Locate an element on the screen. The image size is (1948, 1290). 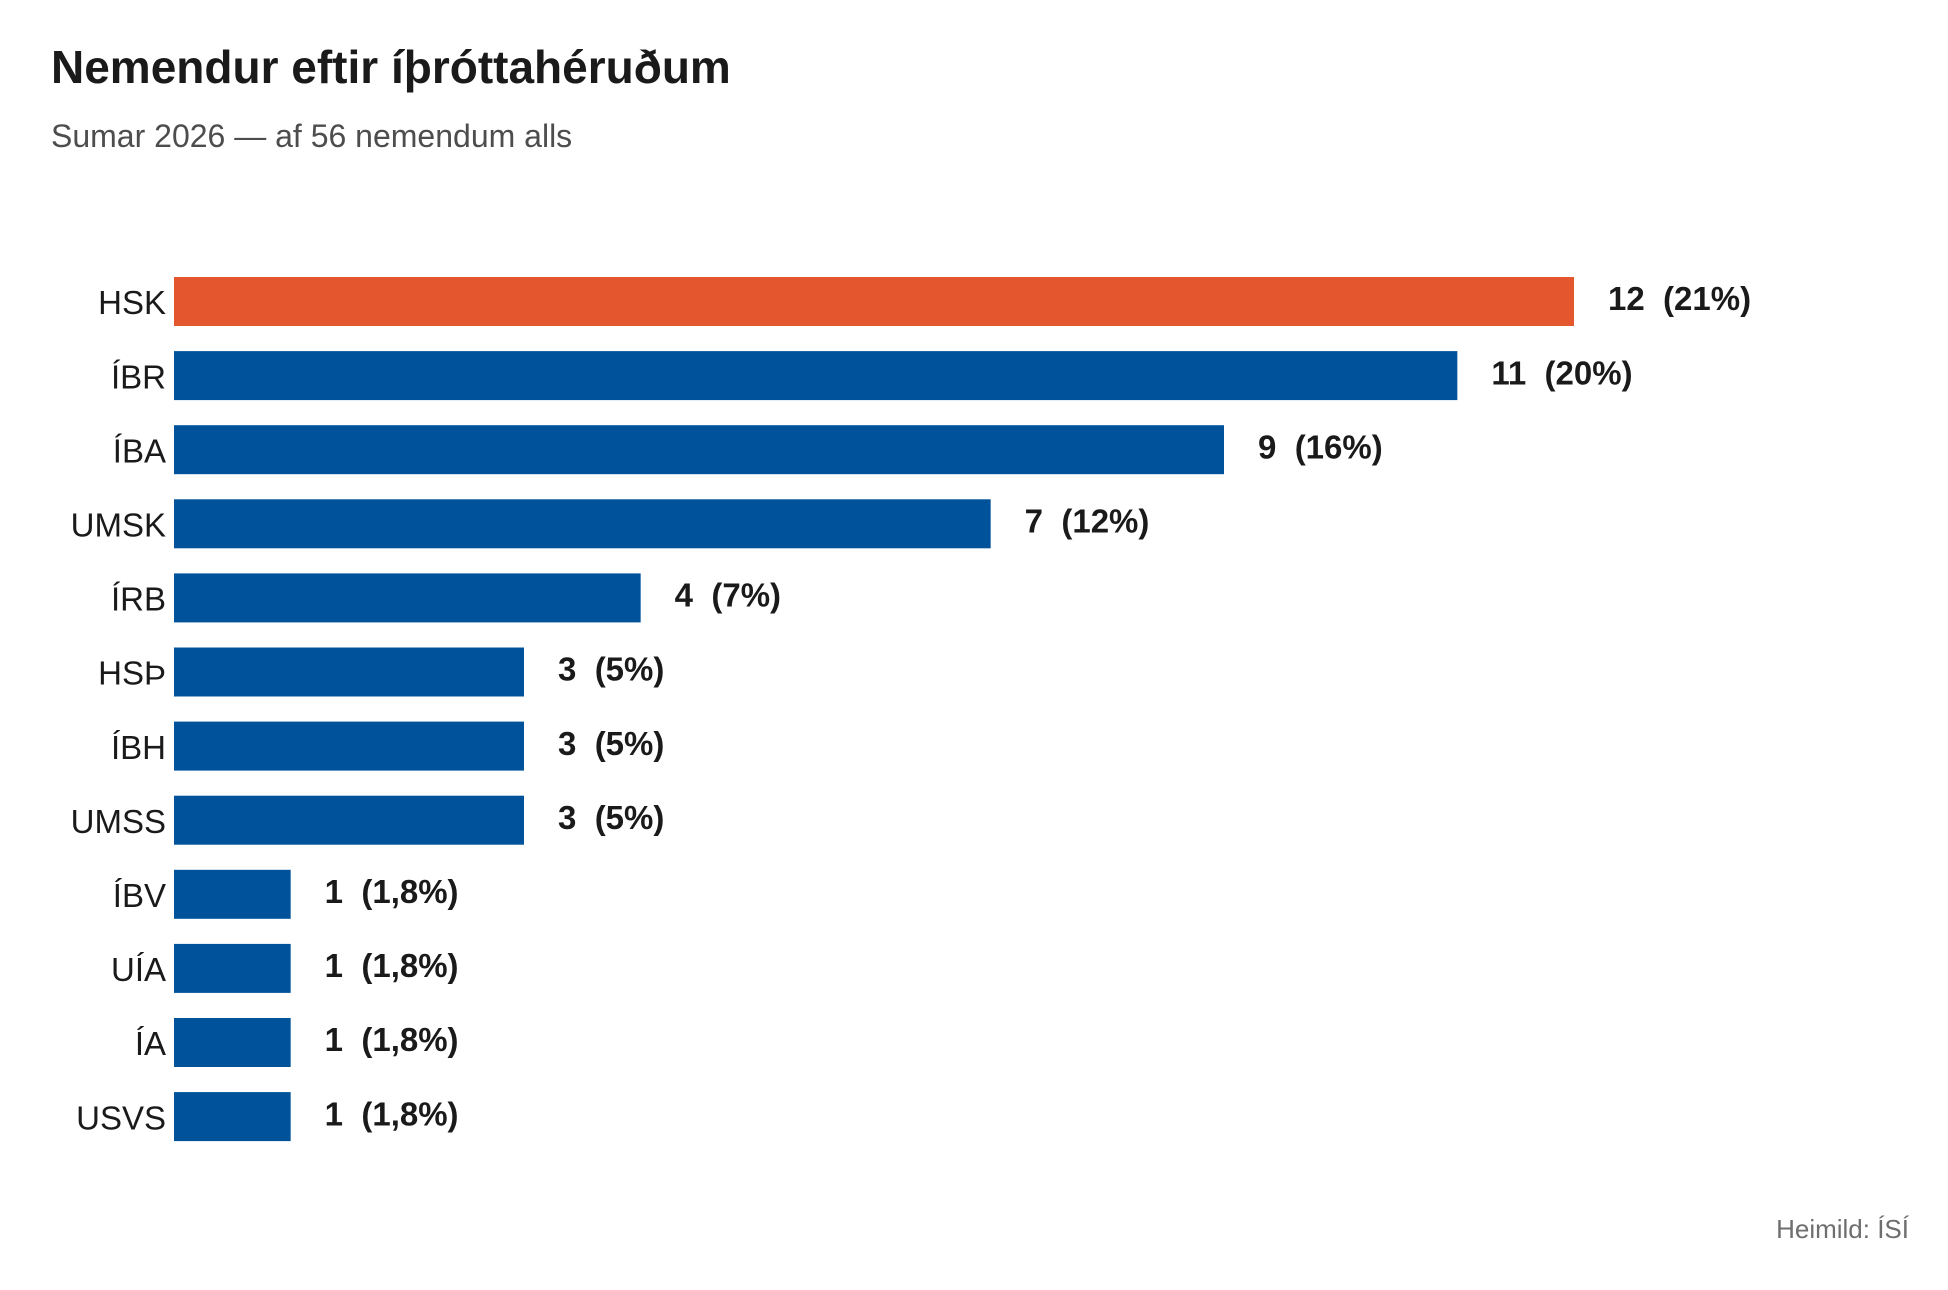
value-label-5: 3 (5%) is located at coordinates (611, 669).